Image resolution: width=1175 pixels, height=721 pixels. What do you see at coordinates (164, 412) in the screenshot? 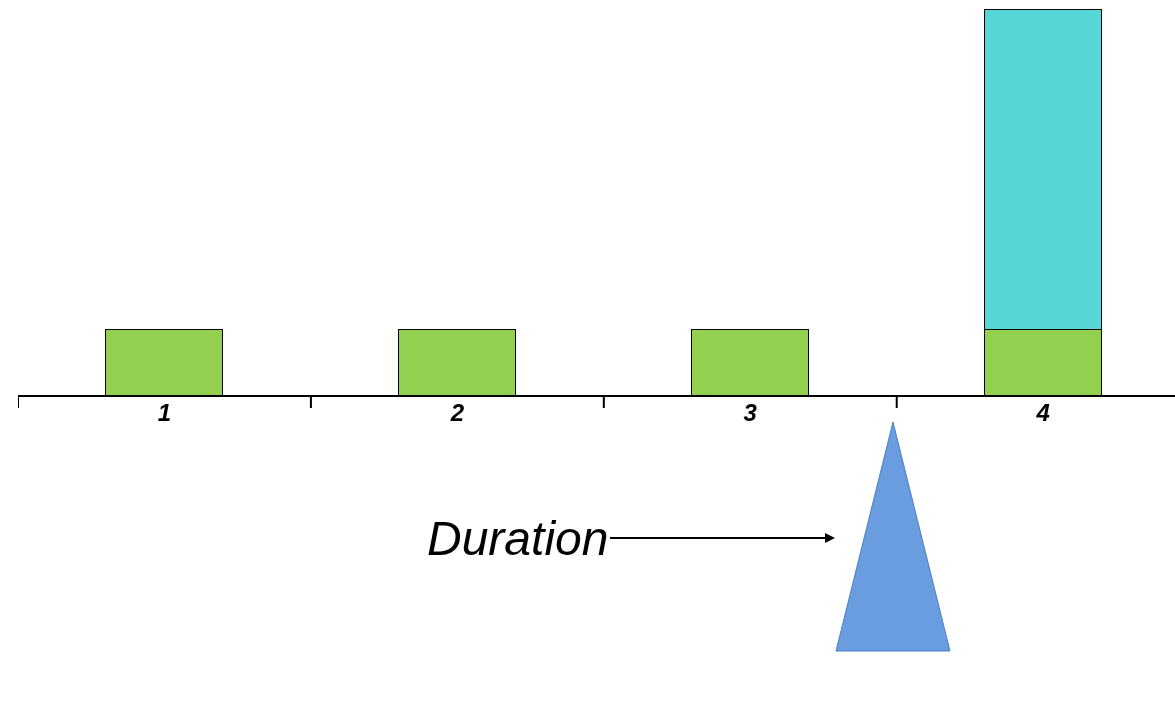
I see `x-tick-label: 1` at bounding box center [164, 412].